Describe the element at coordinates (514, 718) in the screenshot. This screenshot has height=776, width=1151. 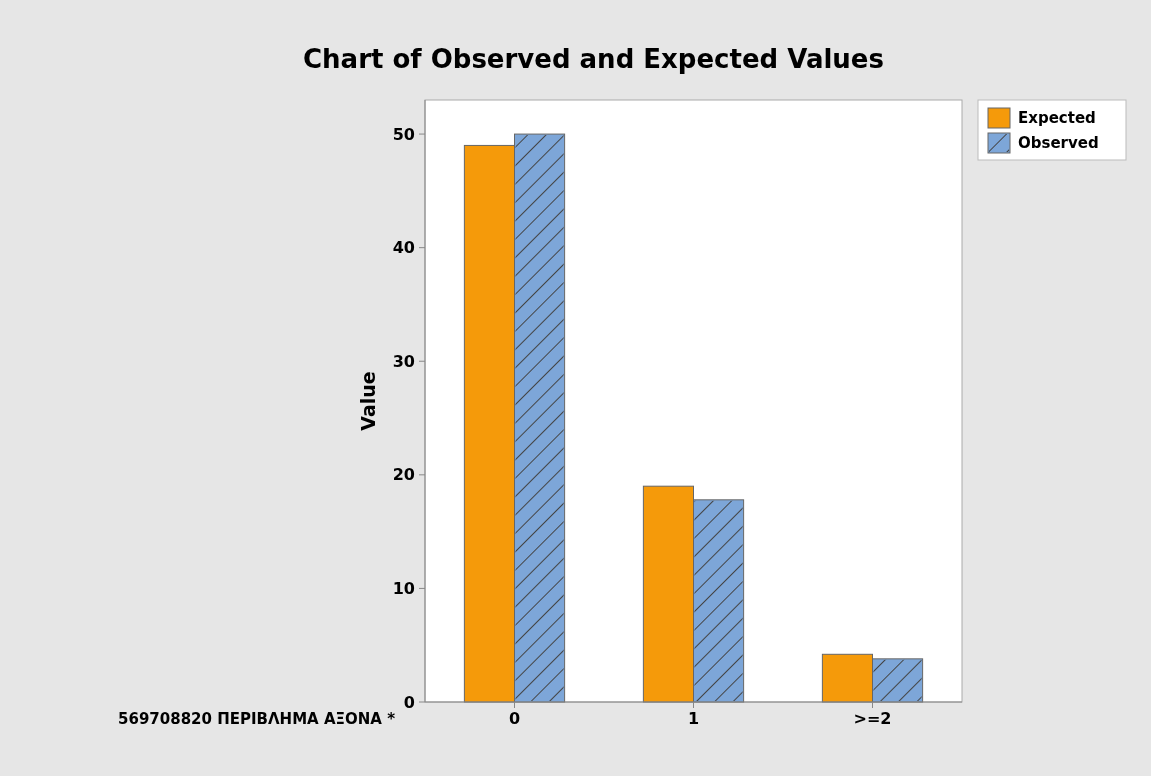
I see `x-tick-label: 0` at that location.